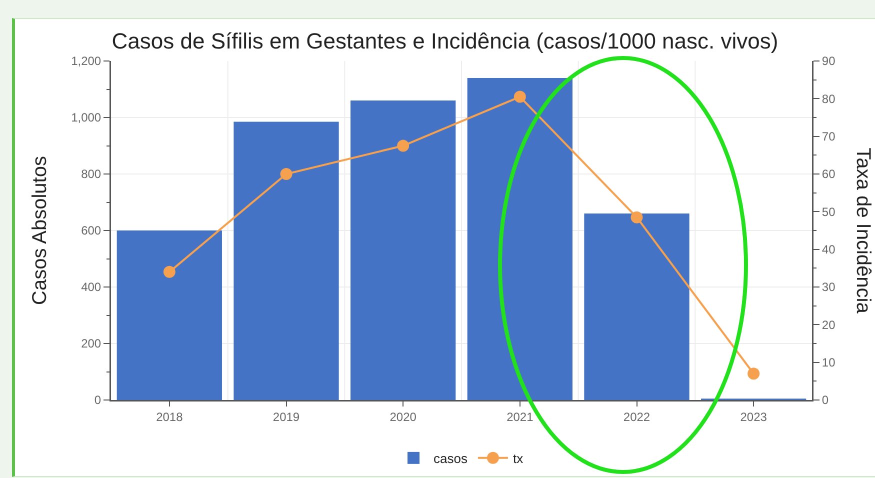  Describe the element at coordinates (636, 417) in the screenshot. I see `x-tick-label: 2022` at that location.